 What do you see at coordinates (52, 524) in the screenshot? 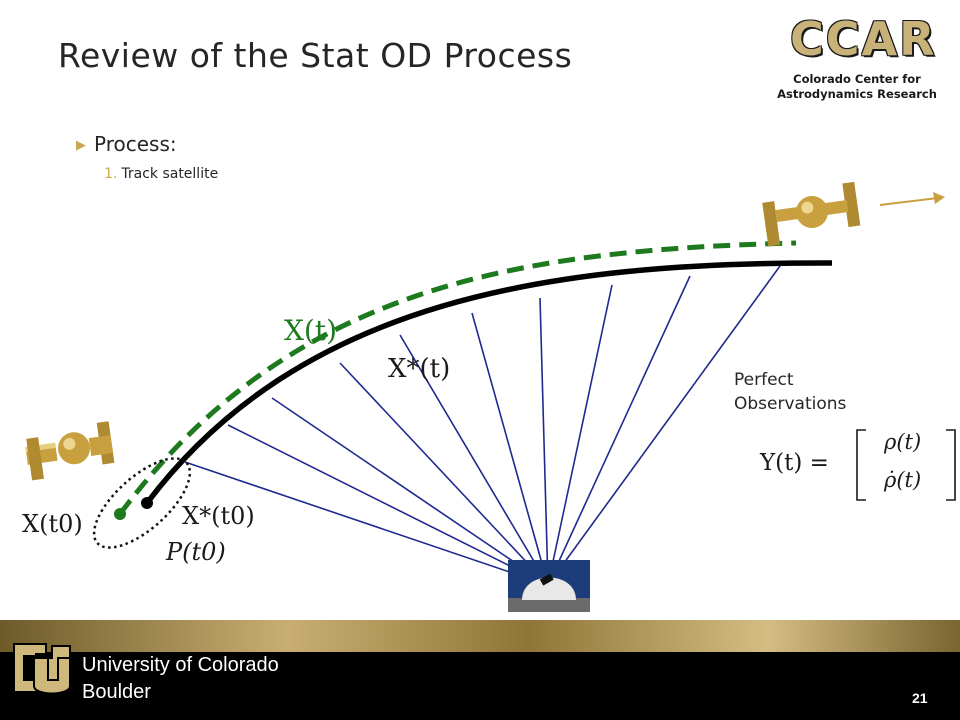
I see `true-initial-state-label: X(t0)` at bounding box center [52, 524].